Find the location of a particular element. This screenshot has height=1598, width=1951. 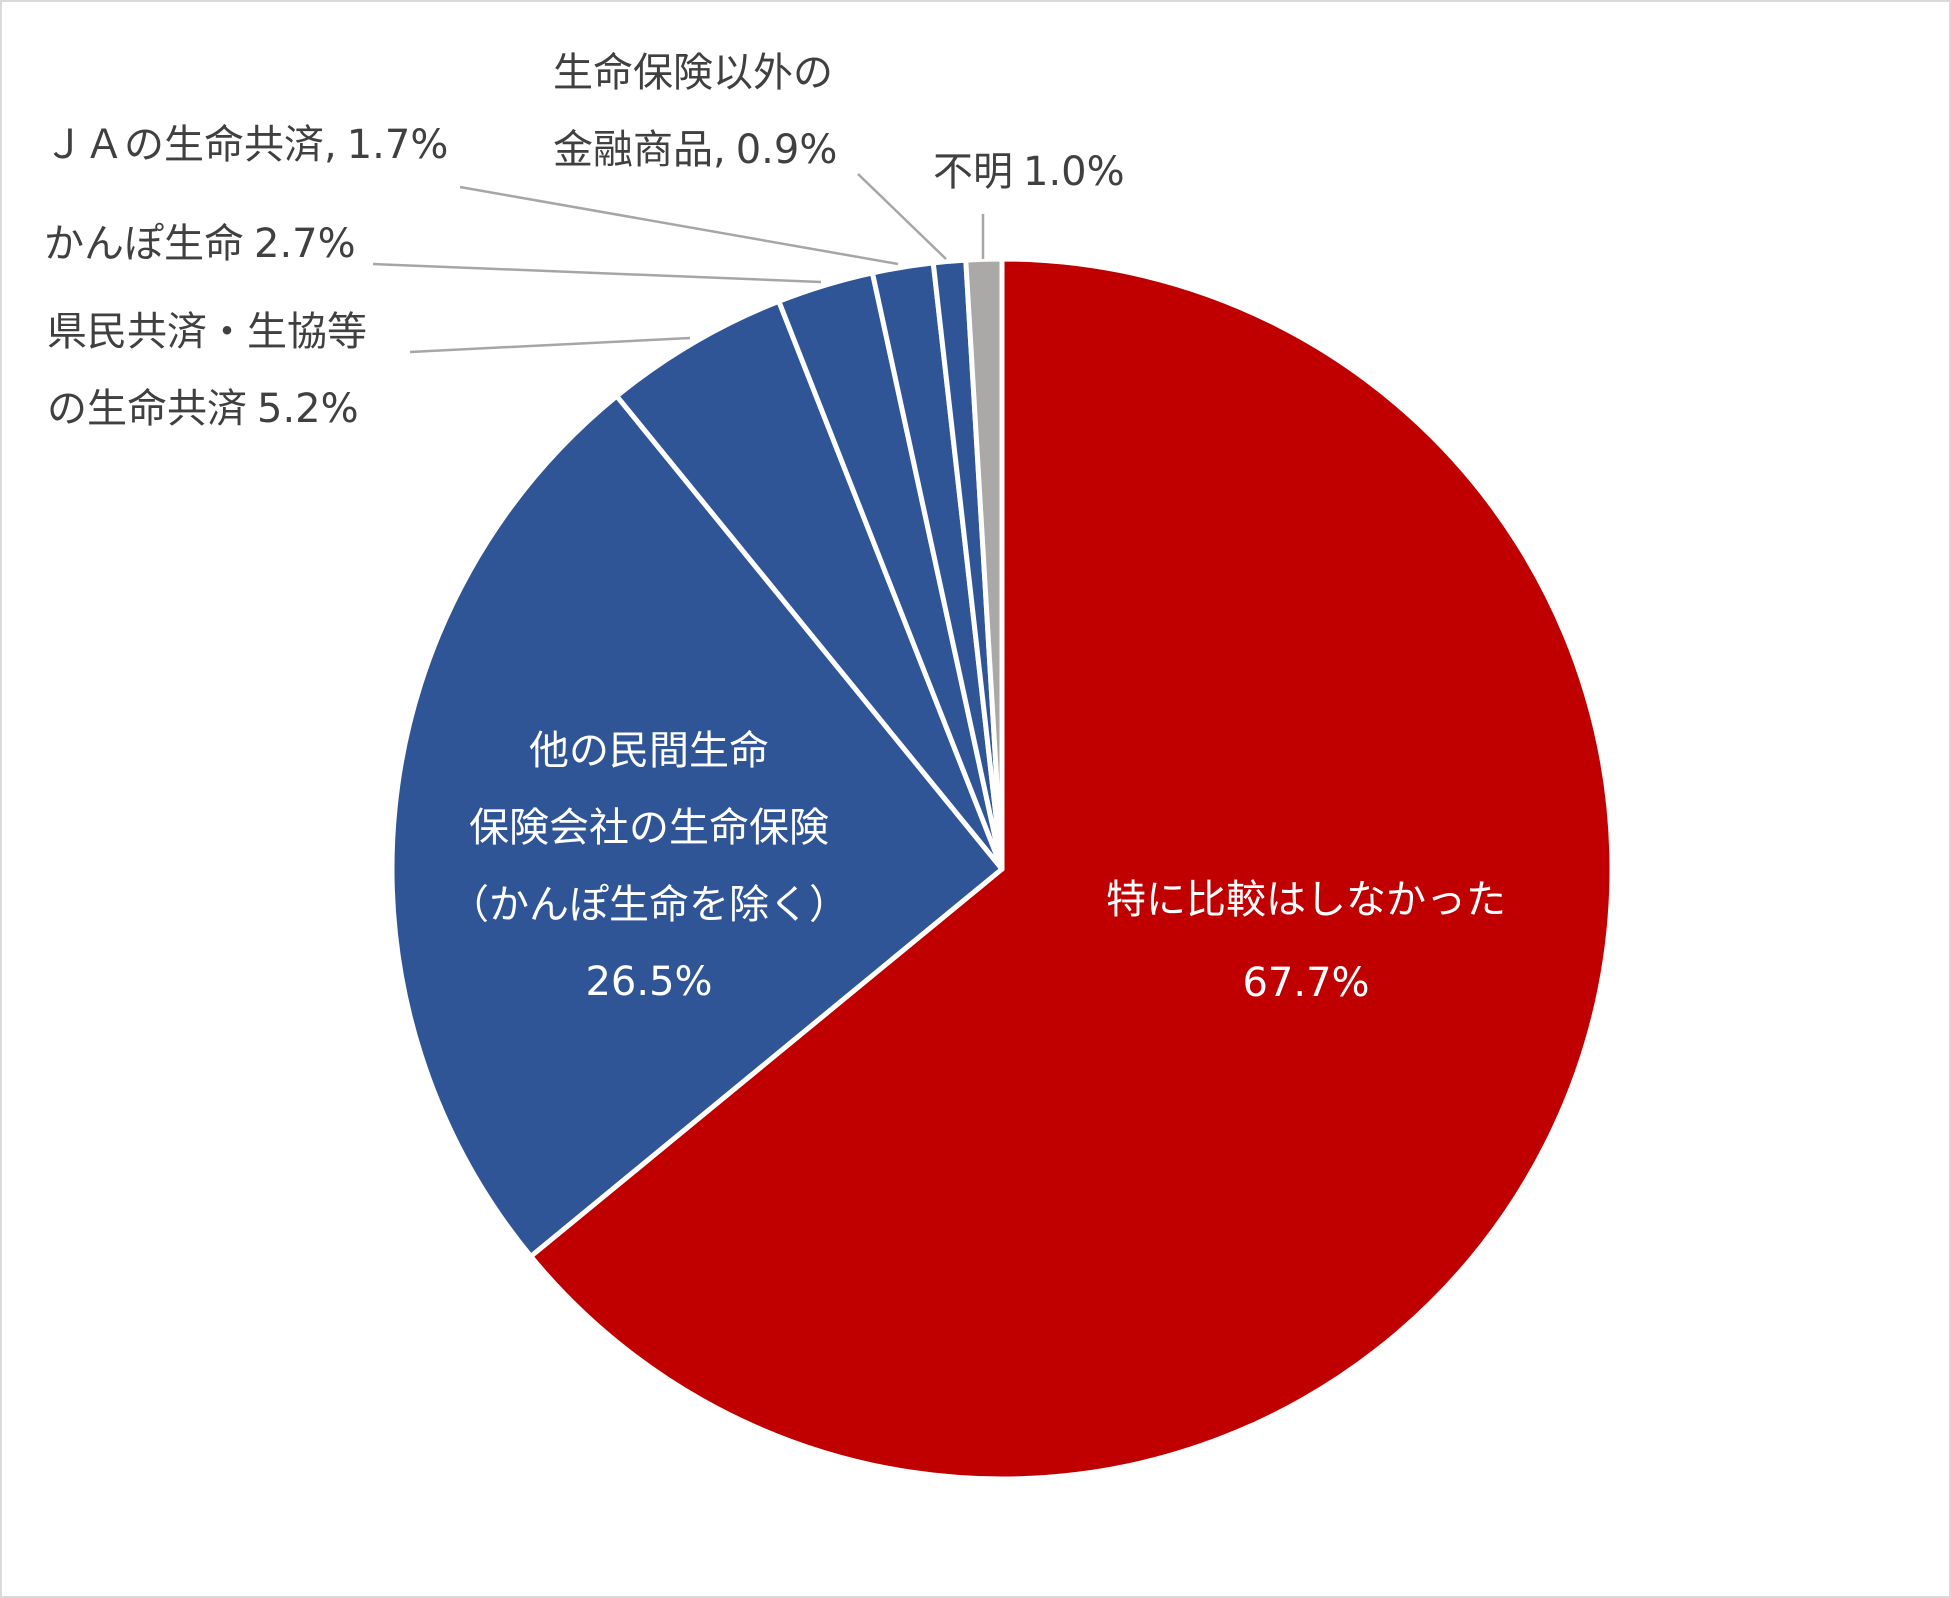

slice-label: 他の民間生命保険会社の生命保険 （かんぽ生命を除く） is located at coordinates (649, 828).